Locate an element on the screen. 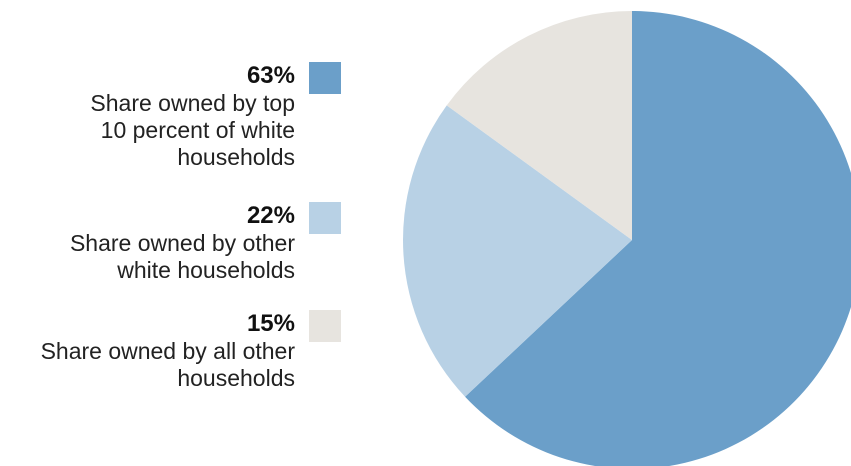 This screenshot has width=851, height=466. legend-value-top10-white: 63% is located at coordinates (270, 75).